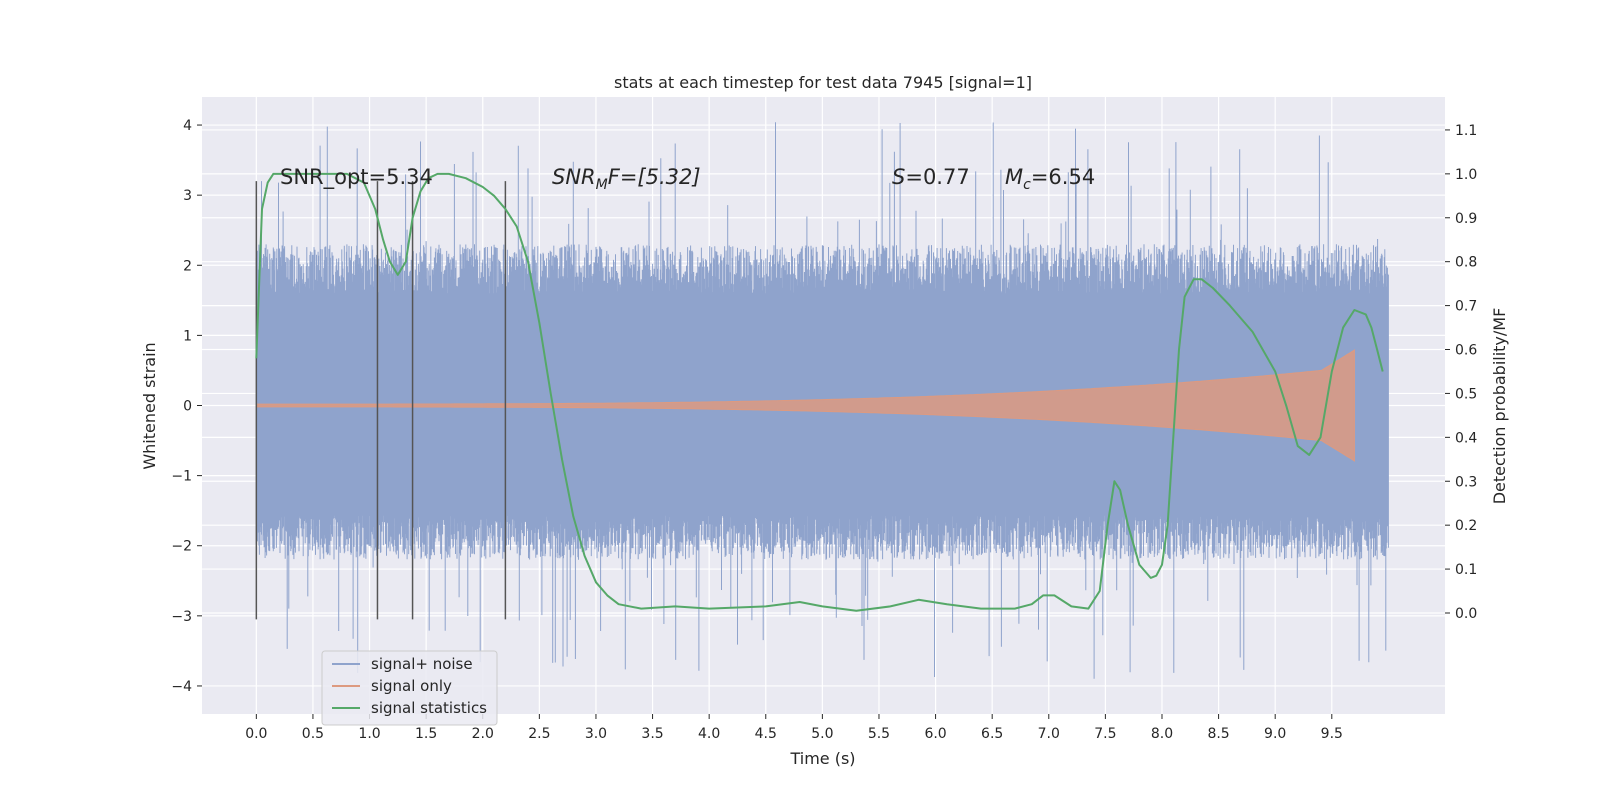 This screenshot has height=800, width=1600. I want to click on y2-tick-10: 0.1, so click(1466, 570).